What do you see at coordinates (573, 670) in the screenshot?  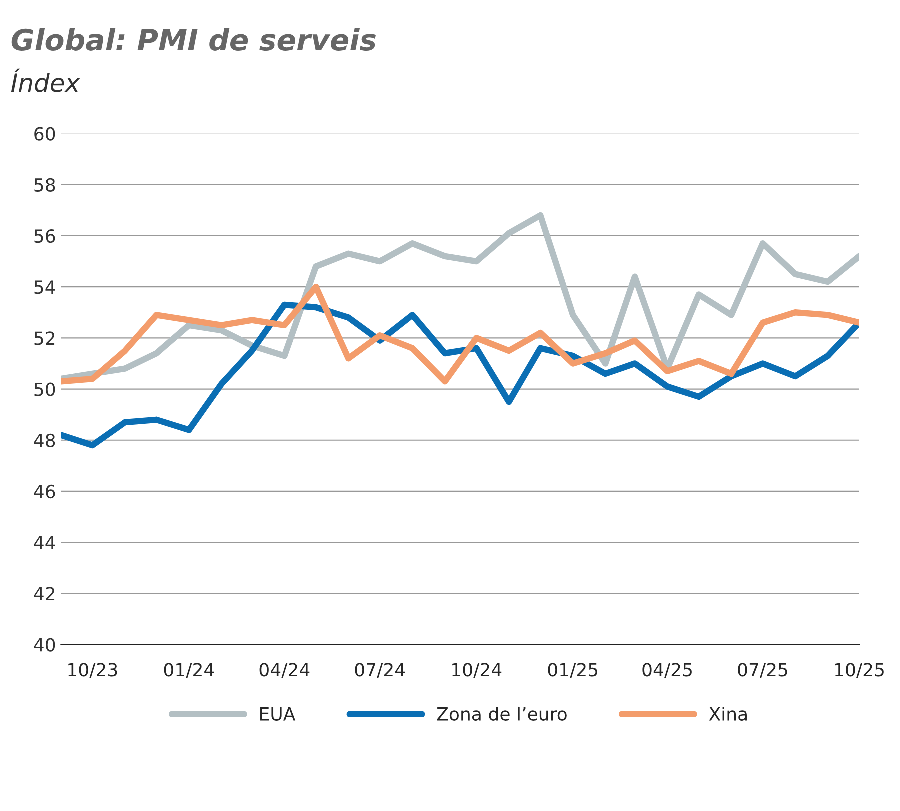 I see `x-tick-label: 01/25` at bounding box center [573, 670].